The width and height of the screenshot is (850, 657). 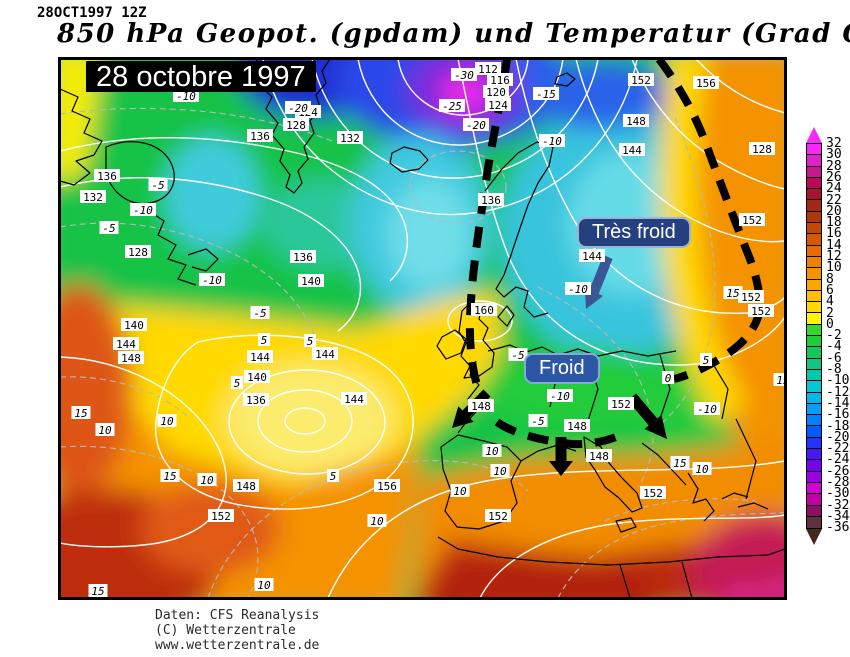 What do you see at coordinates (634, 232) in the screenshot?
I see `annotation-tres-froid: Très froid` at bounding box center [634, 232].